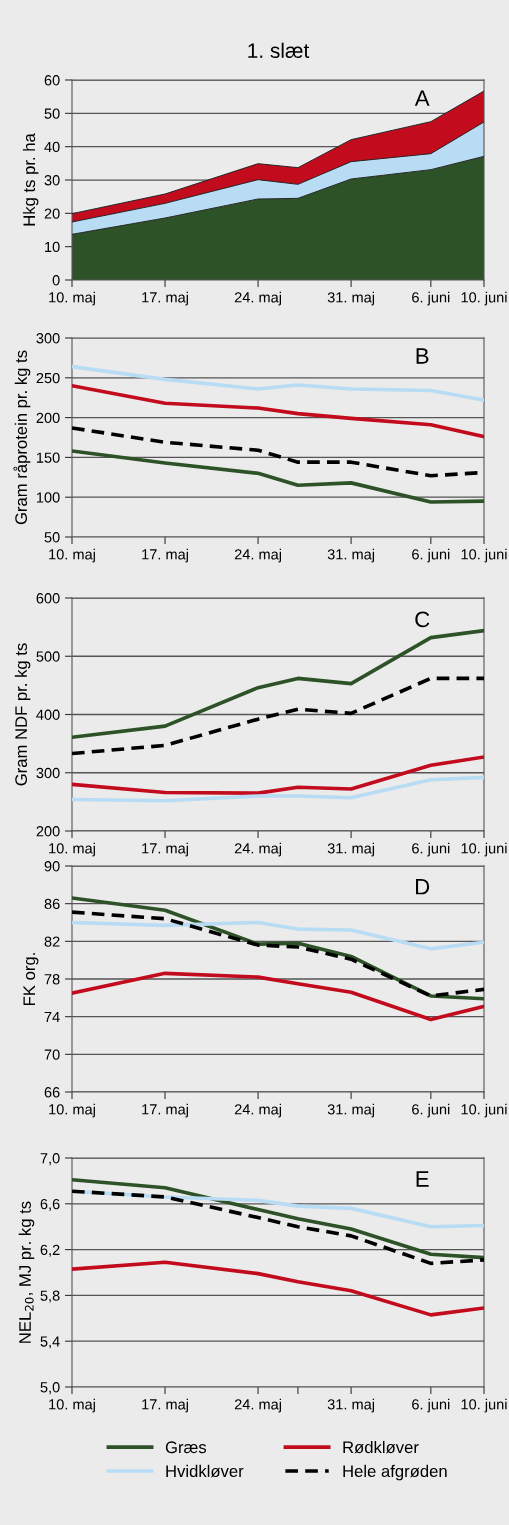 Image resolution: width=509 pixels, height=1525 pixels. Describe the element at coordinates (48, 497) in the screenshot. I see `y-tick-label: 100` at that location.